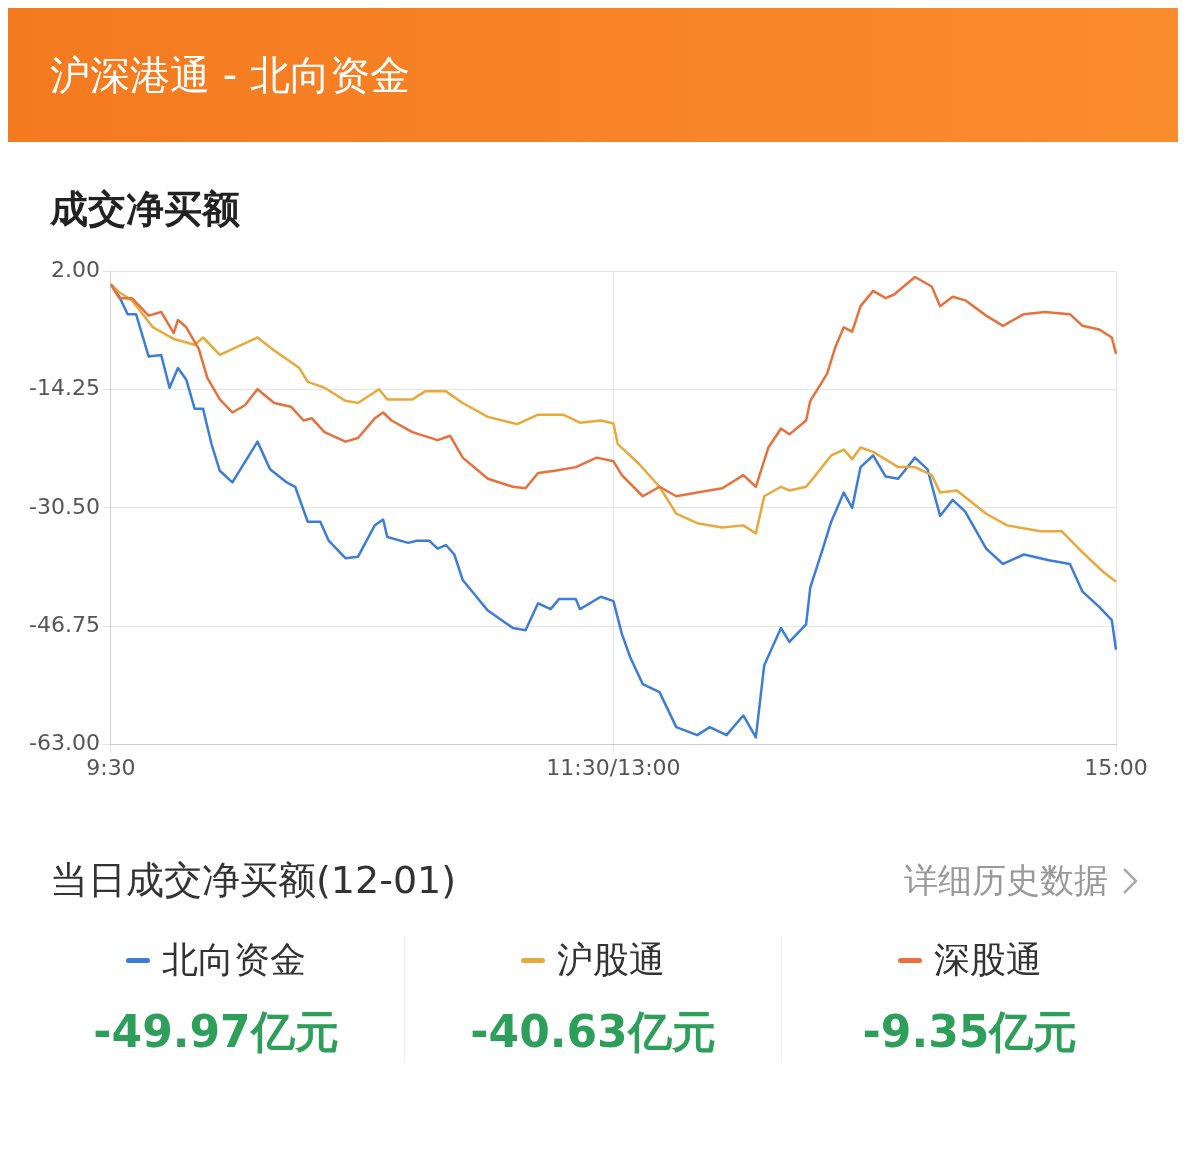 Image resolution: width=1186 pixels, height=1150 pixels. What do you see at coordinates (234, 960) in the screenshot?
I see `legend-label: 北向资金` at bounding box center [234, 960].